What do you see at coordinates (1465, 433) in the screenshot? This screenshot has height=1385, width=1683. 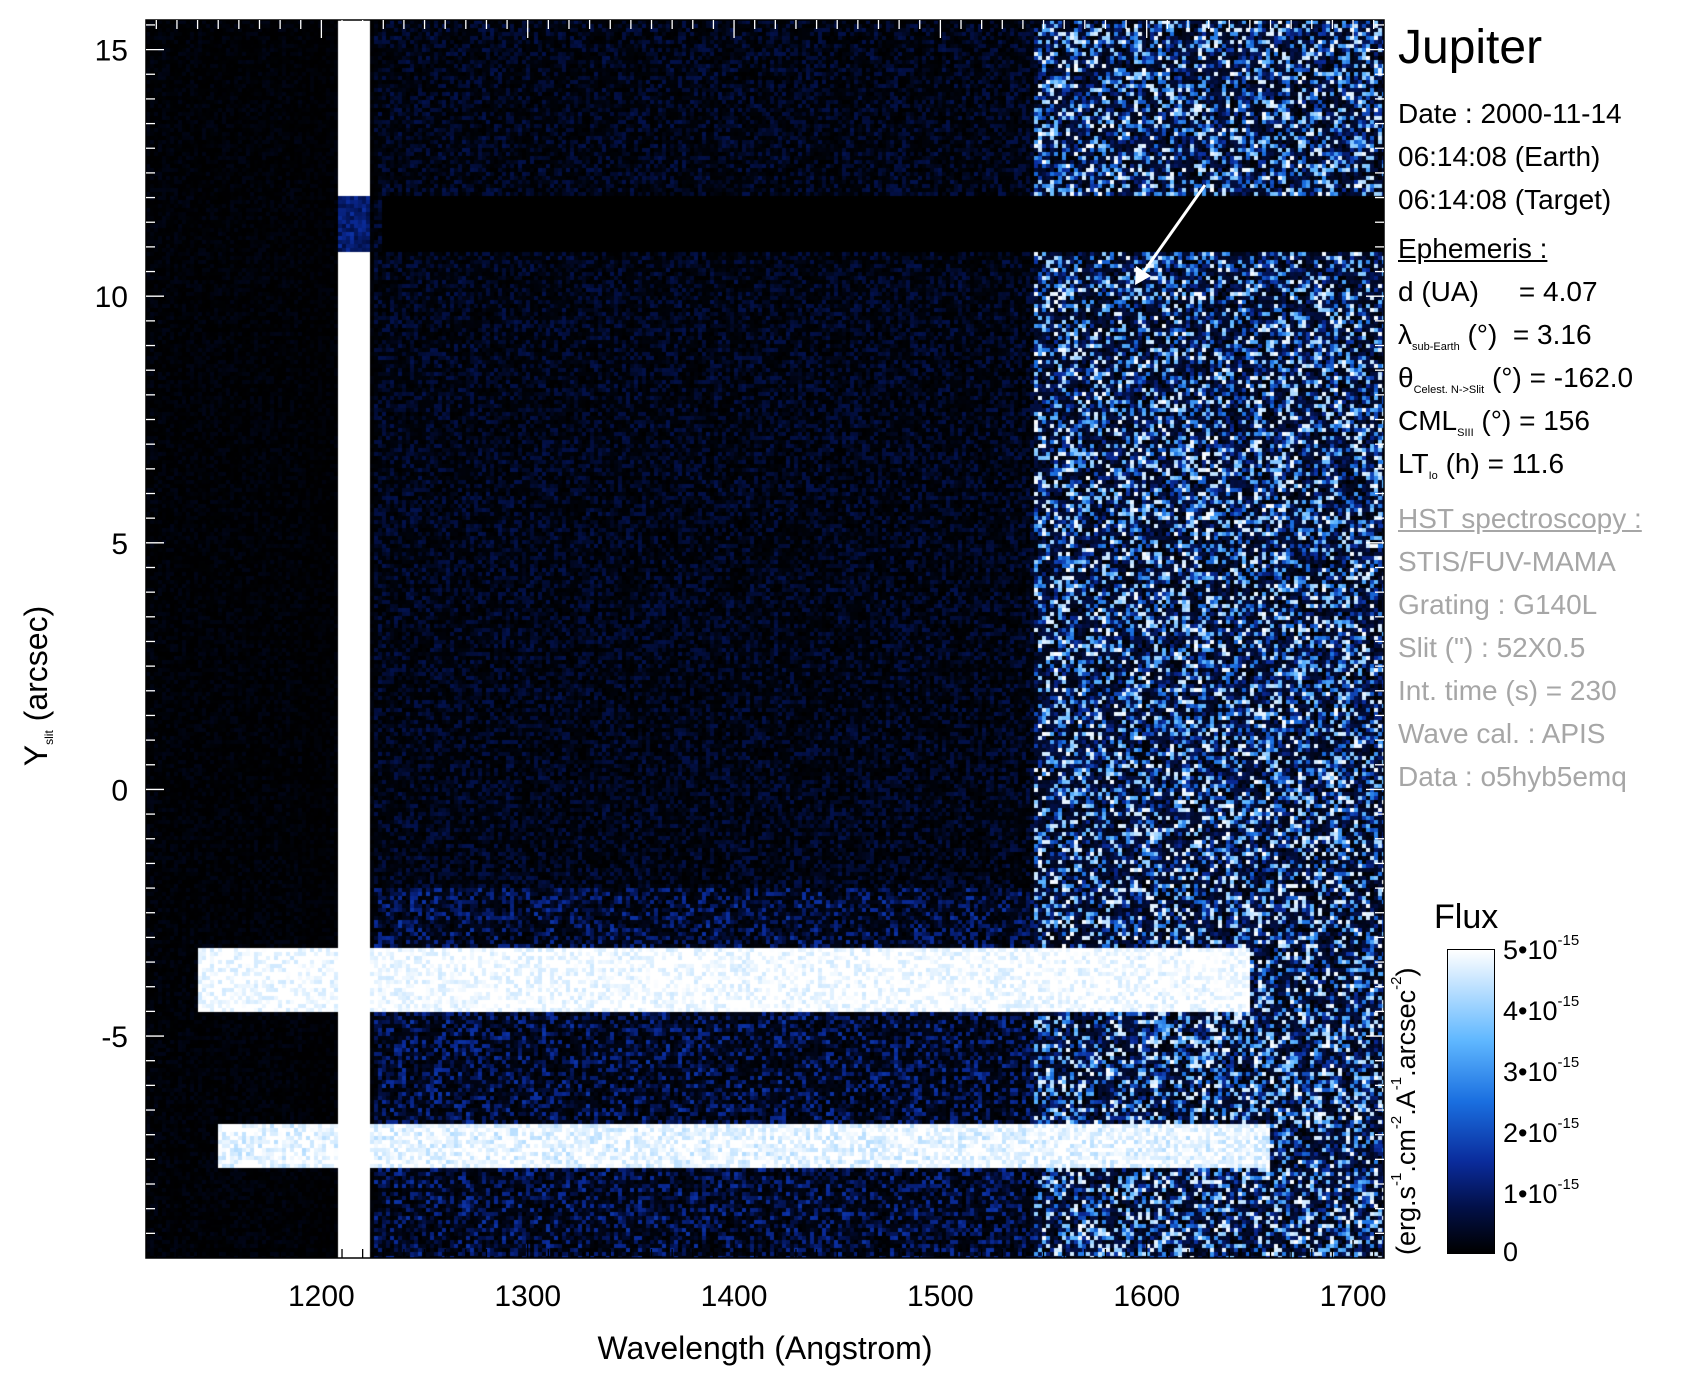 I see `cml-subscript: SIII` at bounding box center [1465, 433].